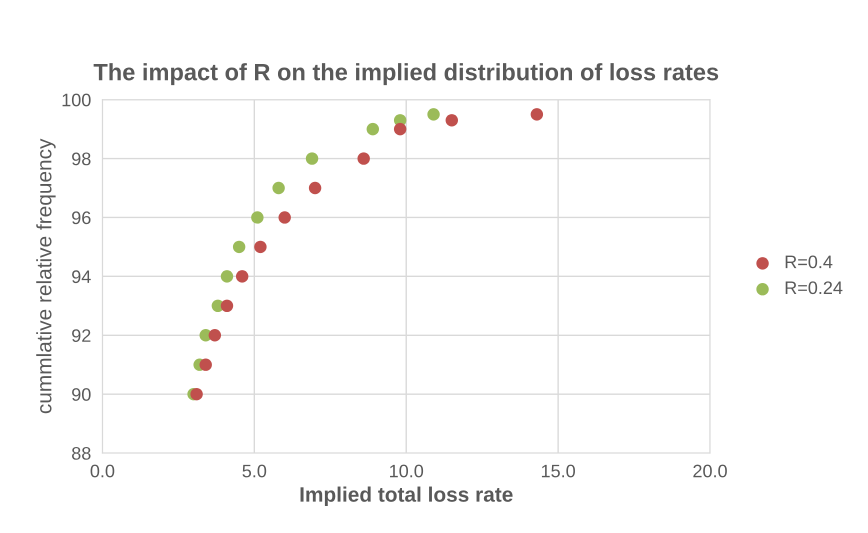 This screenshot has width=868, height=533. What do you see at coordinates (254, 471) in the screenshot?
I see `x-tick-label: 5.0` at bounding box center [254, 471].